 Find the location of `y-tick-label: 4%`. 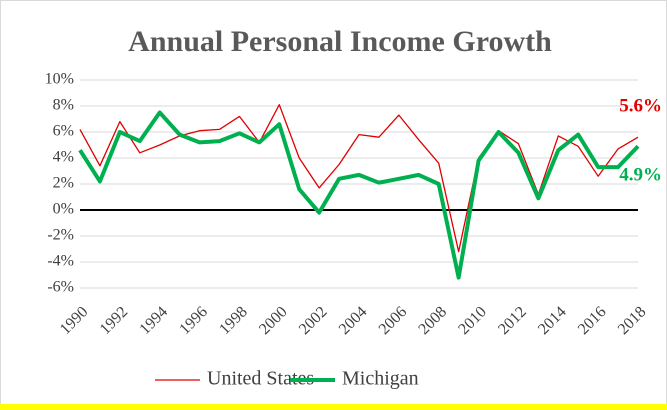

y-tick-label: 4% is located at coordinates (63, 157).